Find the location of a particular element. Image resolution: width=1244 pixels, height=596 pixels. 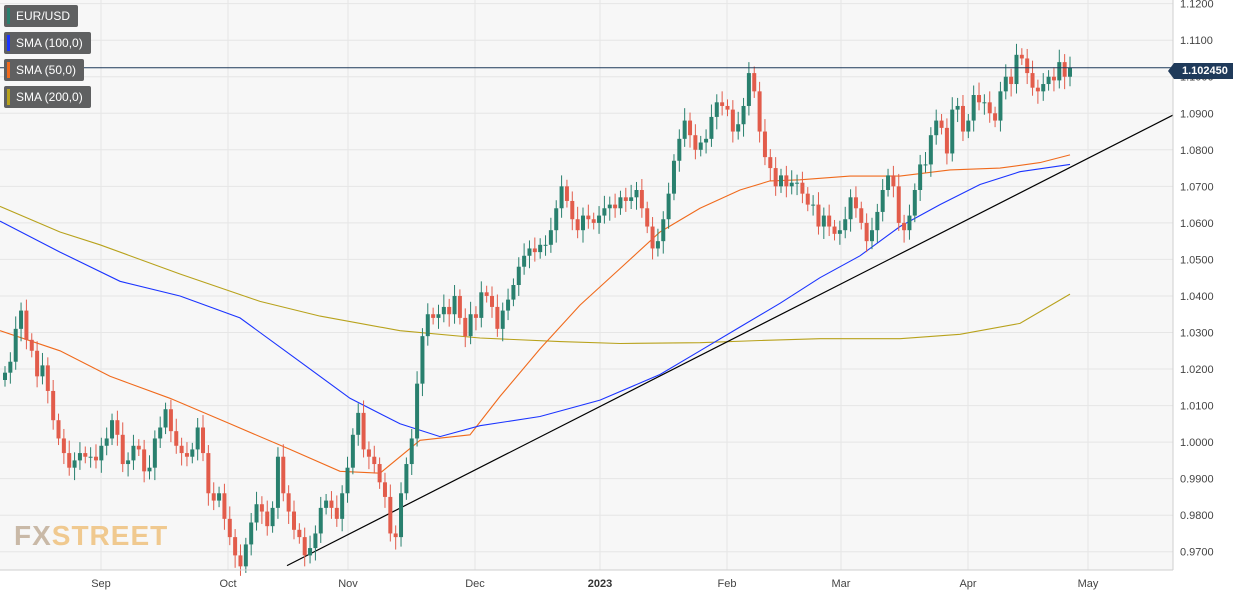

legend-eurusd: EUR/USD is located at coordinates (41, 16).